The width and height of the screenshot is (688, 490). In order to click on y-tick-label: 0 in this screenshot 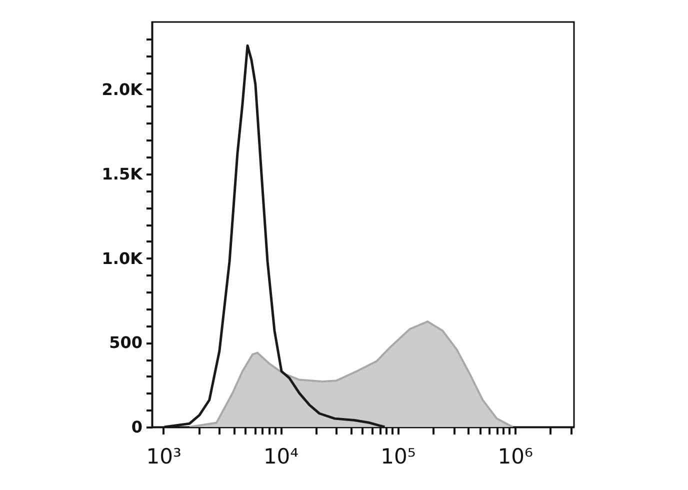, I will do `click(136, 427)`.